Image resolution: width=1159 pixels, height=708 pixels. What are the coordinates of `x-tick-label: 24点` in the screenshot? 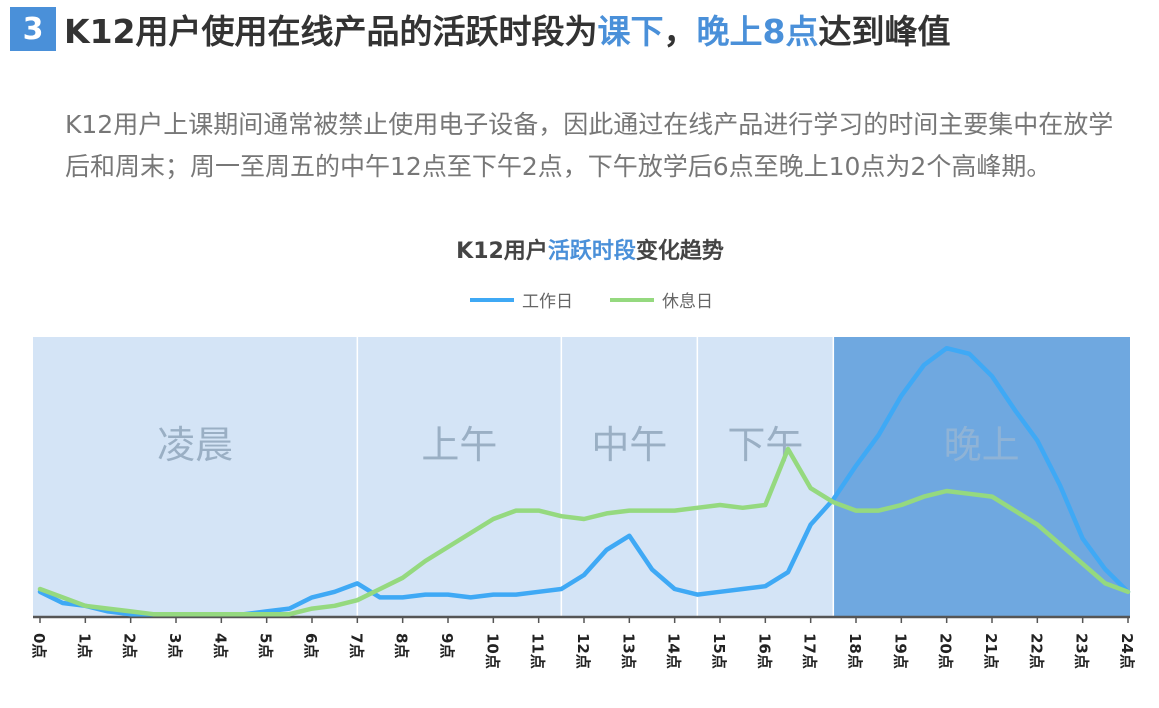 It's located at (1127, 651).